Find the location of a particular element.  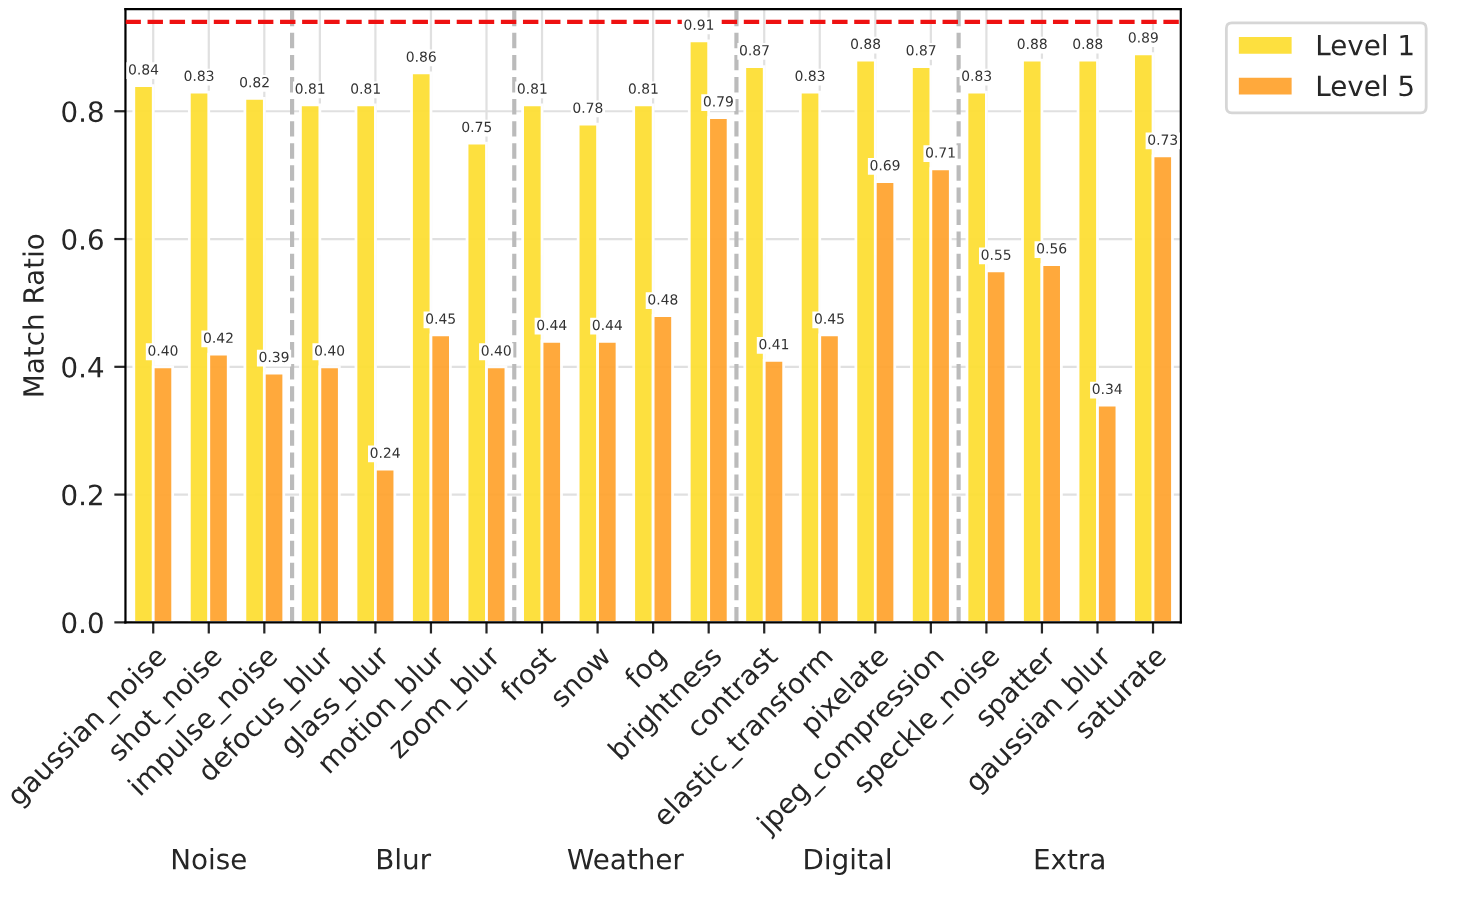

y-tick-label: 0.8 is located at coordinates (82, 112).